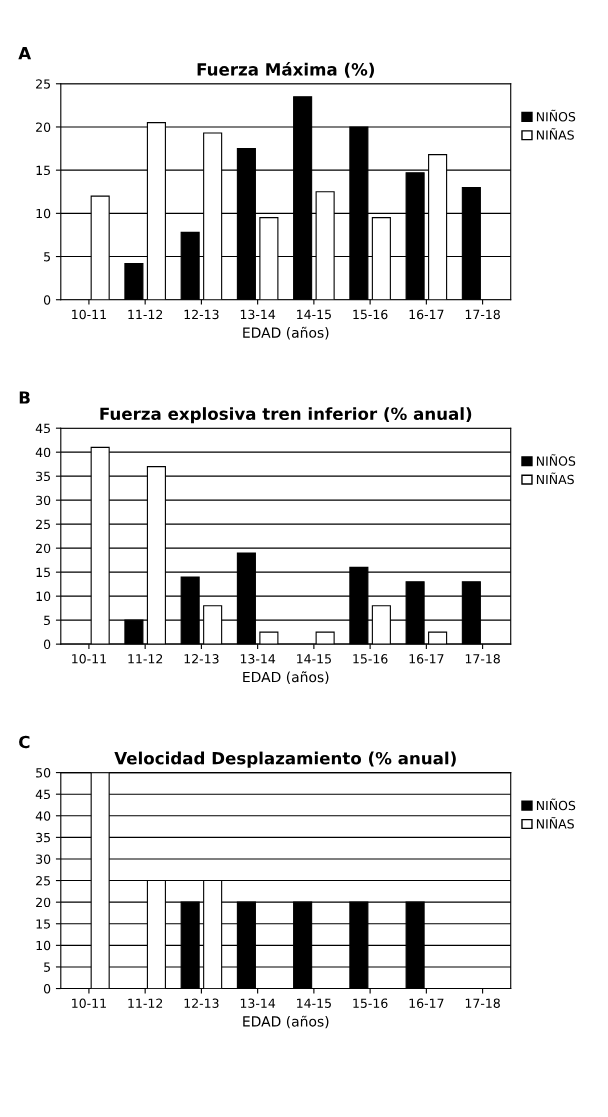  What do you see at coordinates (285, 70) in the screenshot?
I see `chart-title: Fuerza Máxima (%)` at bounding box center [285, 70].